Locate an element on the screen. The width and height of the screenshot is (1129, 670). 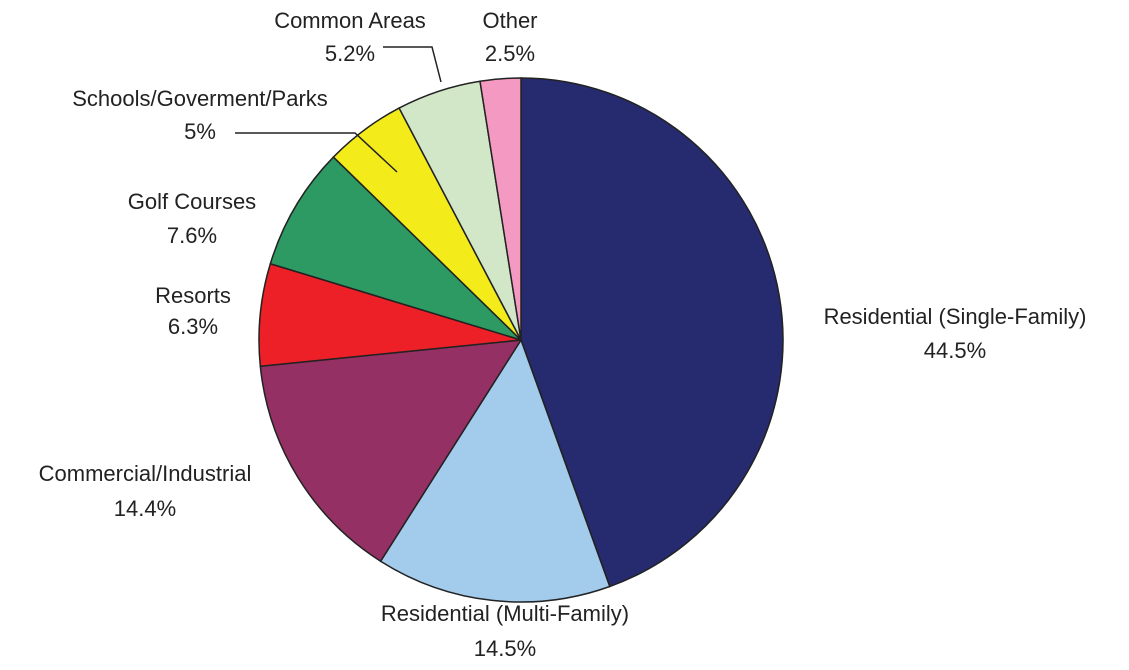
slice-label: Resorts is located at coordinates (193, 295).